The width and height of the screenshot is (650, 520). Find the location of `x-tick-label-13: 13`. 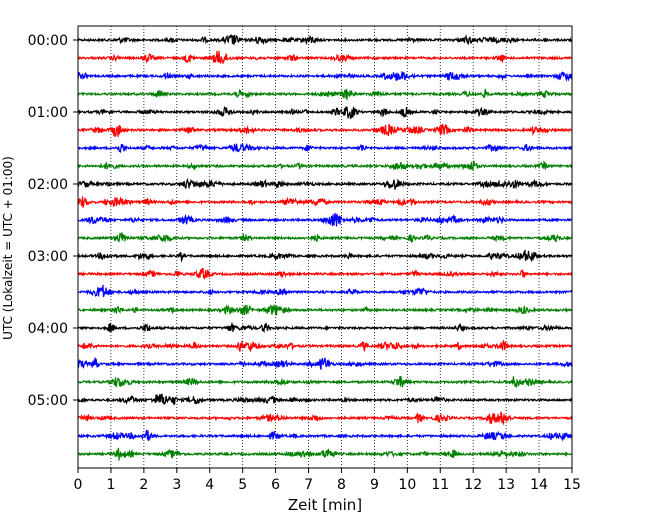

x-tick-label-13: 13 is located at coordinates (506, 485).